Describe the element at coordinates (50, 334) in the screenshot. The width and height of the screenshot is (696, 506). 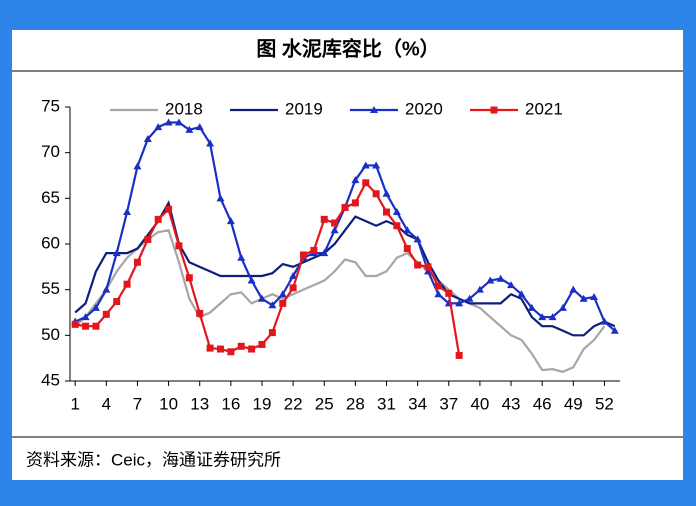
I see `y-tick-label: 50` at that location.